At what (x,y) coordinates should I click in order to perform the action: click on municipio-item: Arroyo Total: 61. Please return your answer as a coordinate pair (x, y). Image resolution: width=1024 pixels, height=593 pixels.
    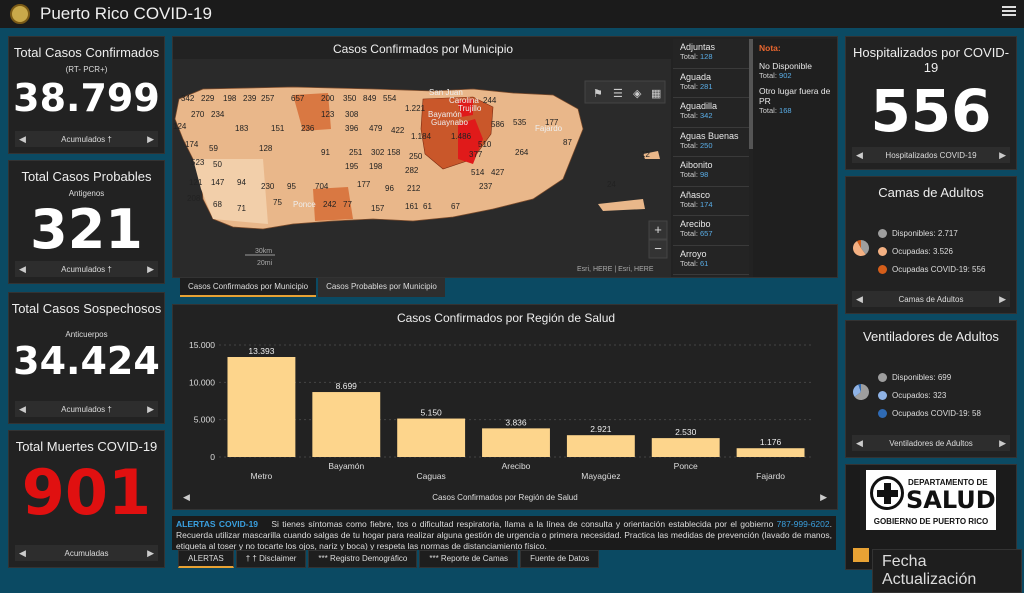
    Looking at the image, I should click on (711, 260).